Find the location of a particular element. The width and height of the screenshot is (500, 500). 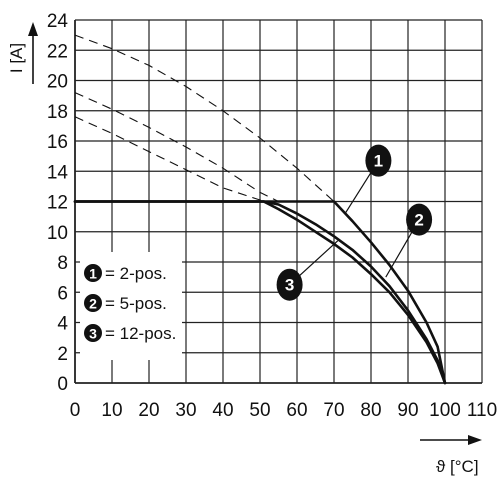

callout-number-1: 1 is located at coordinates (378, 161).